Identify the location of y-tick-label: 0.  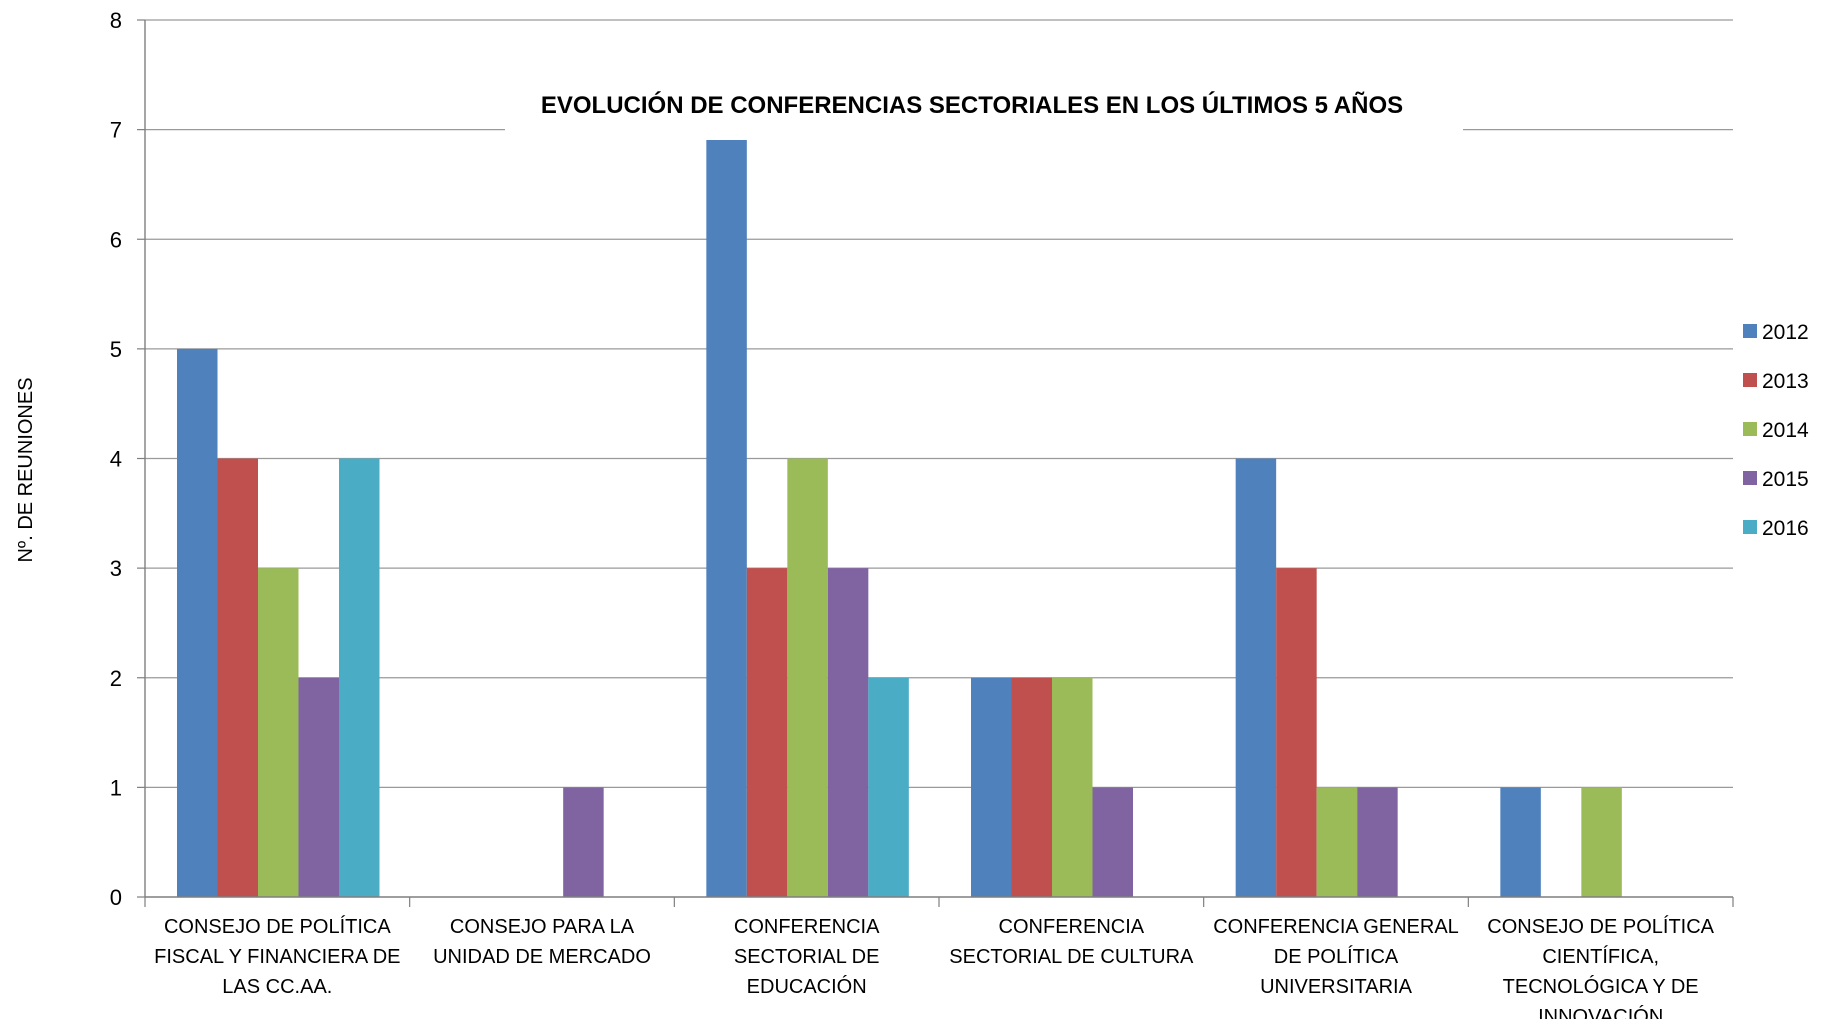
(116, 897).